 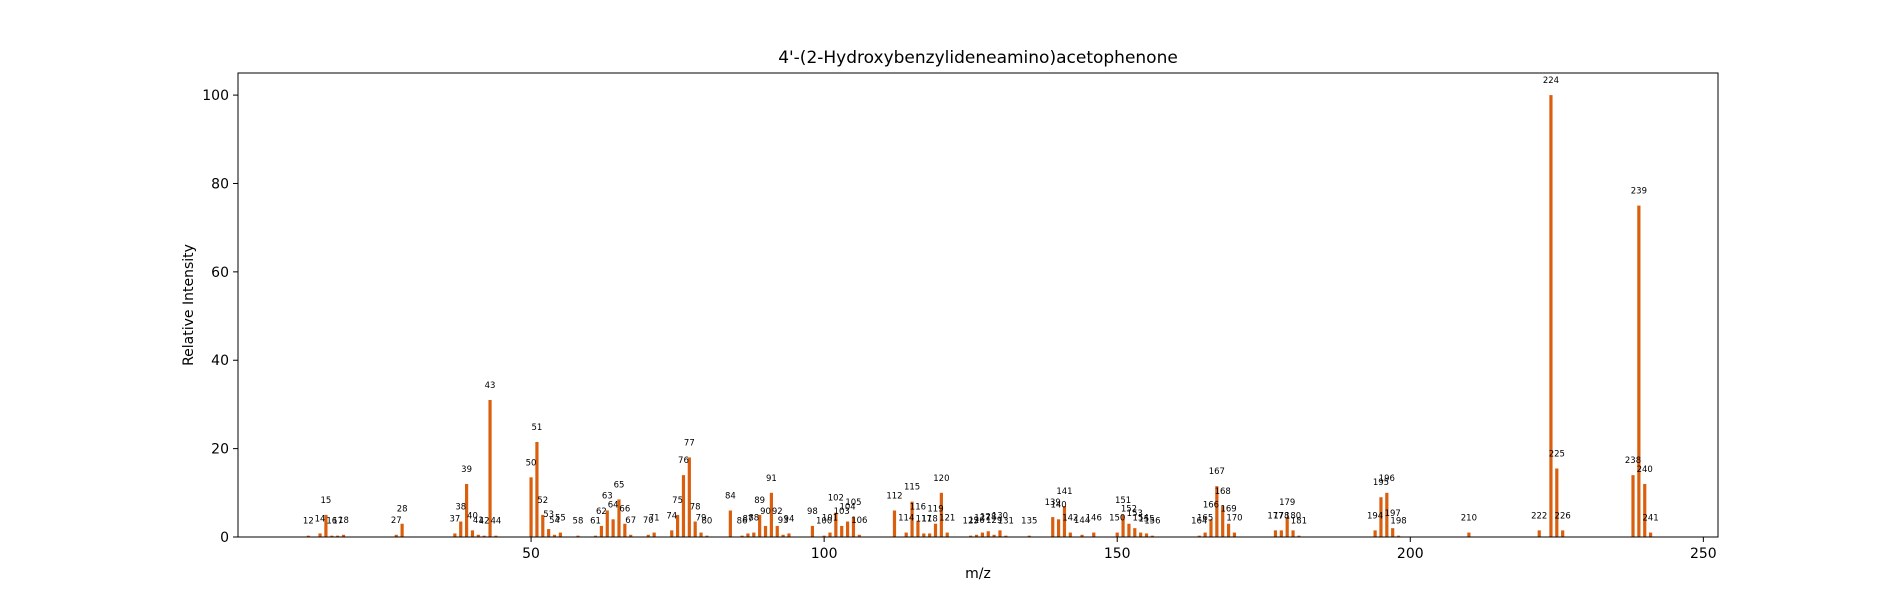 I want to click on peak-label-131: 131, so click(x=1006, y=522).